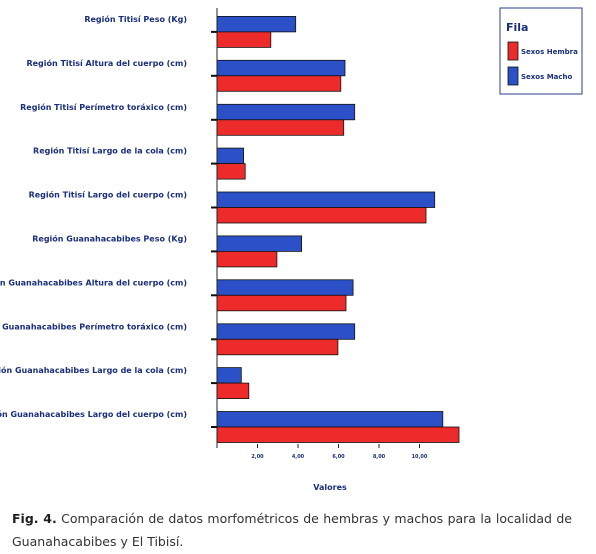 This screenshot has width=596, height=554. What do you see at coordinates (34, 518) in the screenshot?
I see `caption-label: Fig. 4.` at bounding box center [34, 518].